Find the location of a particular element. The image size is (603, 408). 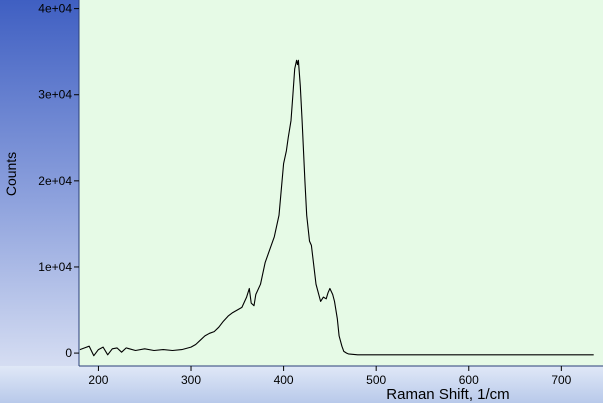

x-tick-label: 200 is located at coordinates (98, 380).